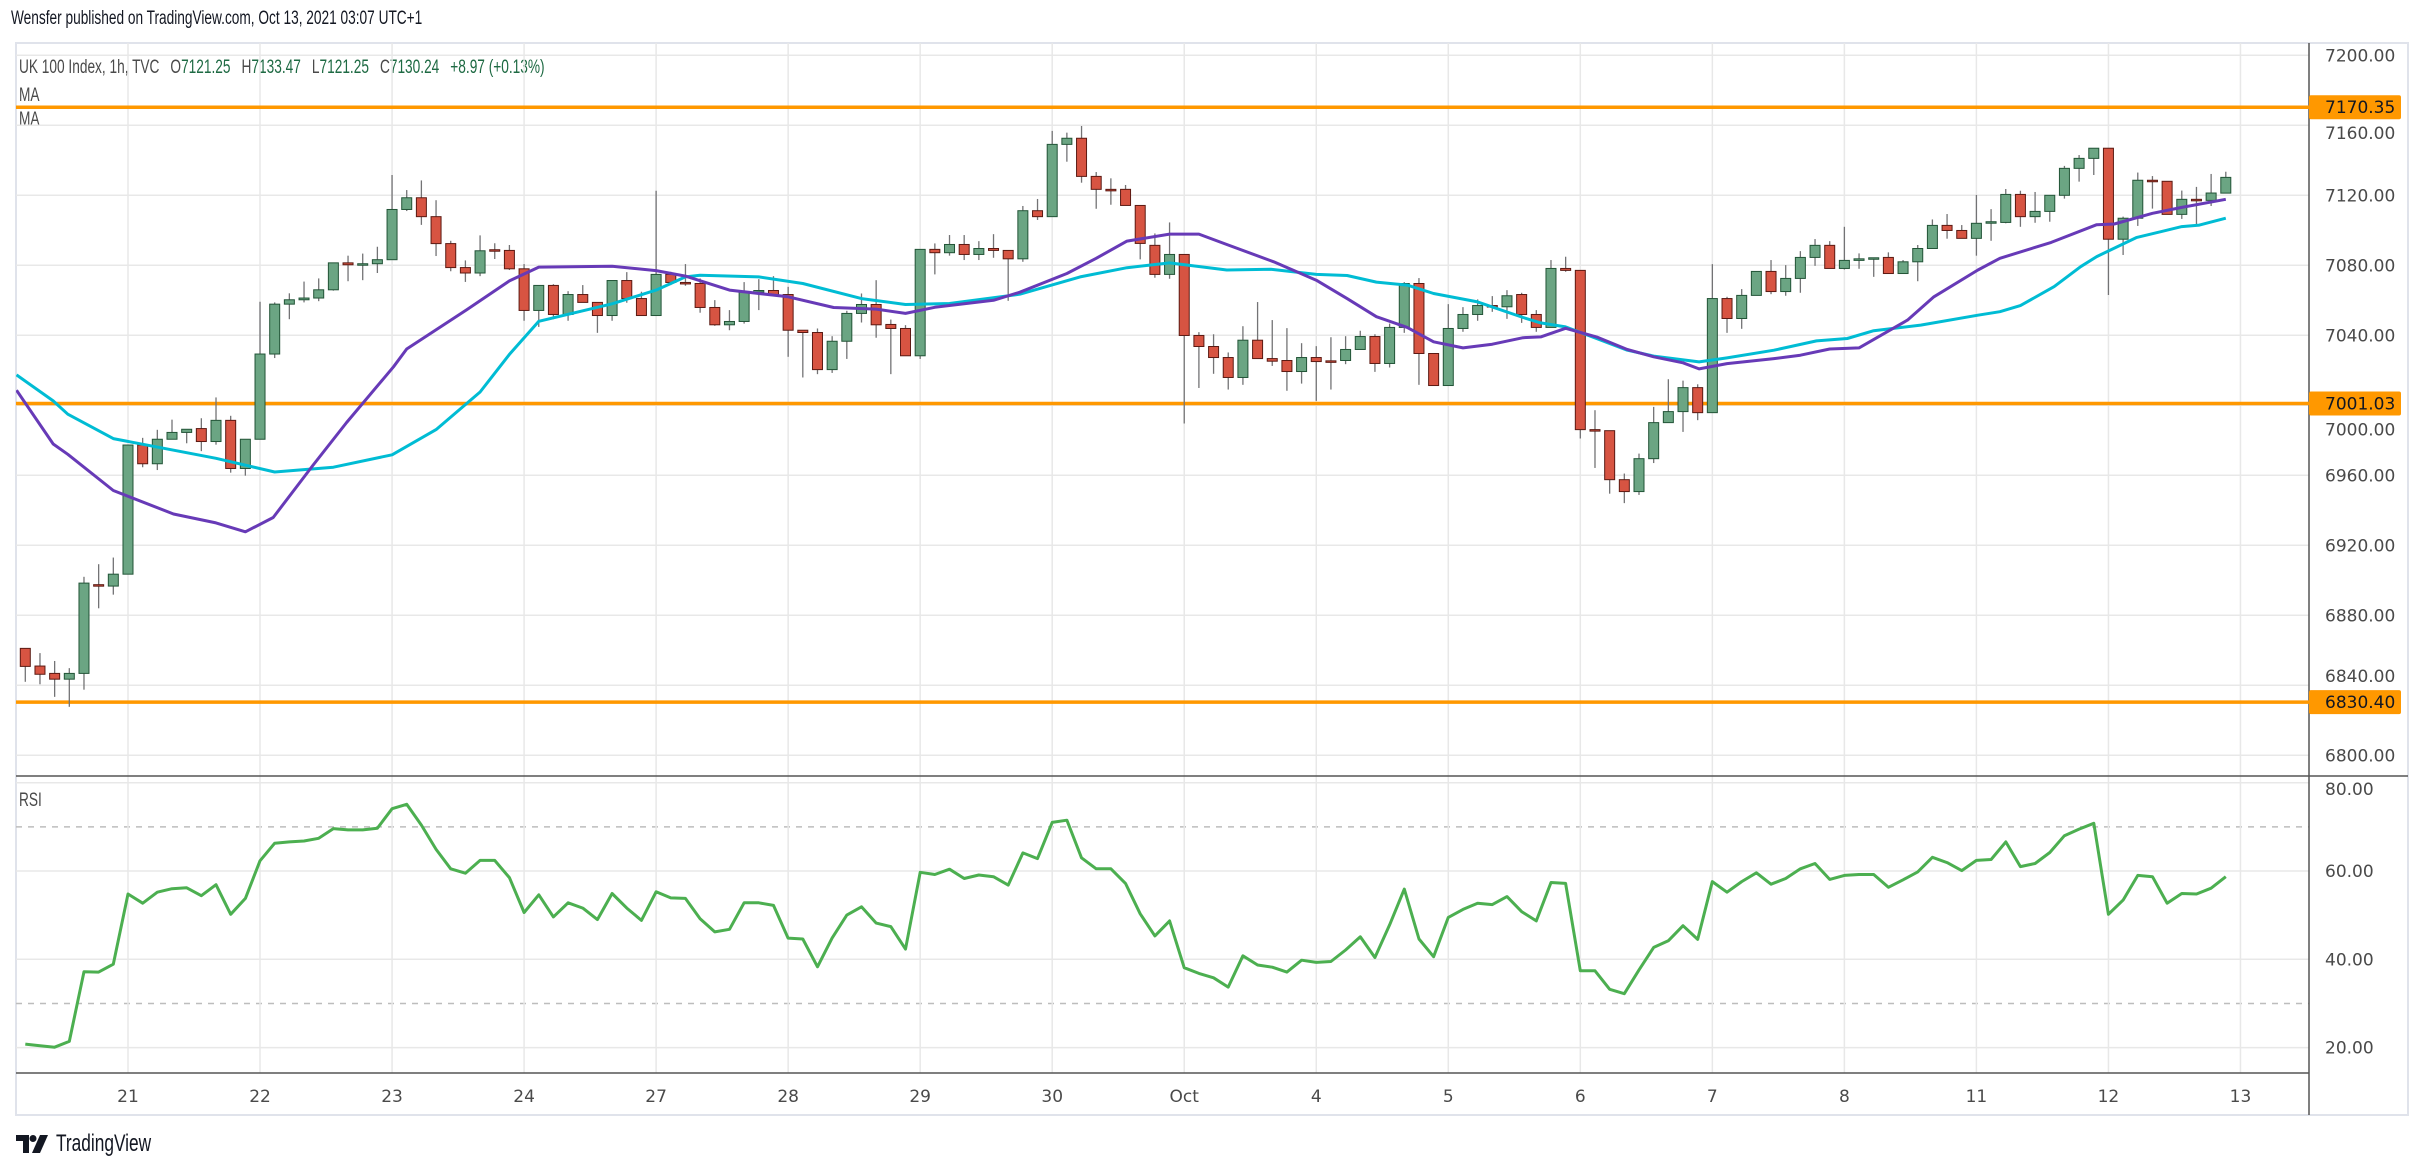  I want to click on low-value: 7121.25, so click(344, 67).